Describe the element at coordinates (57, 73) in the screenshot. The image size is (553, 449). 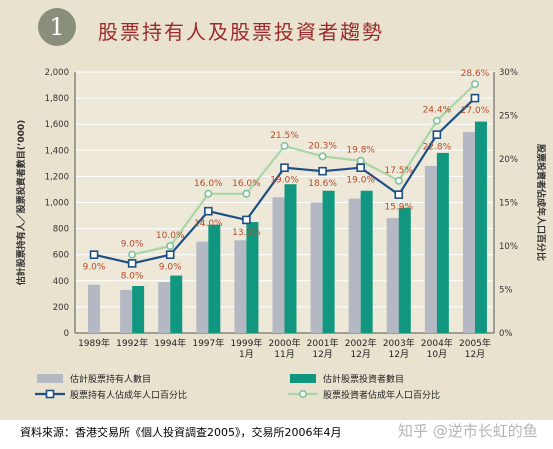
I see `y-tick-label: 2,000` at that location.